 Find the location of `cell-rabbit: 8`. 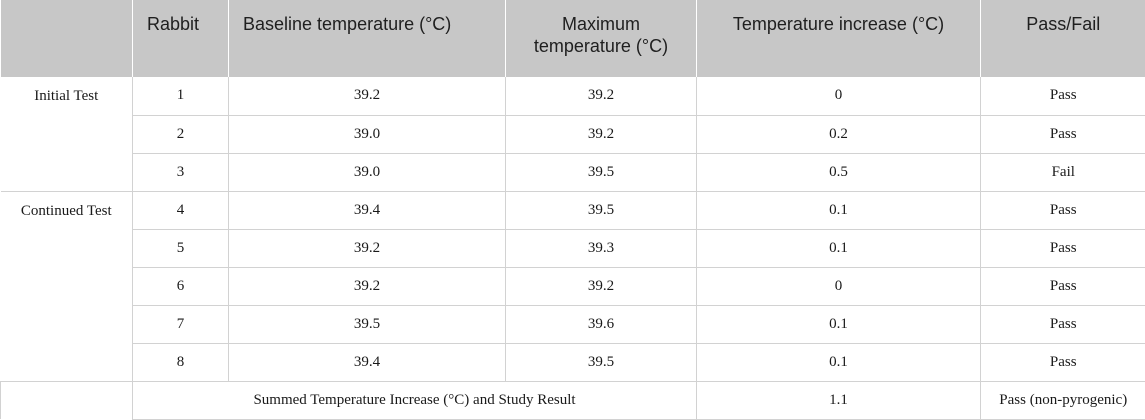

cell-rabbit: 8 is located at coordinates (181, 362).